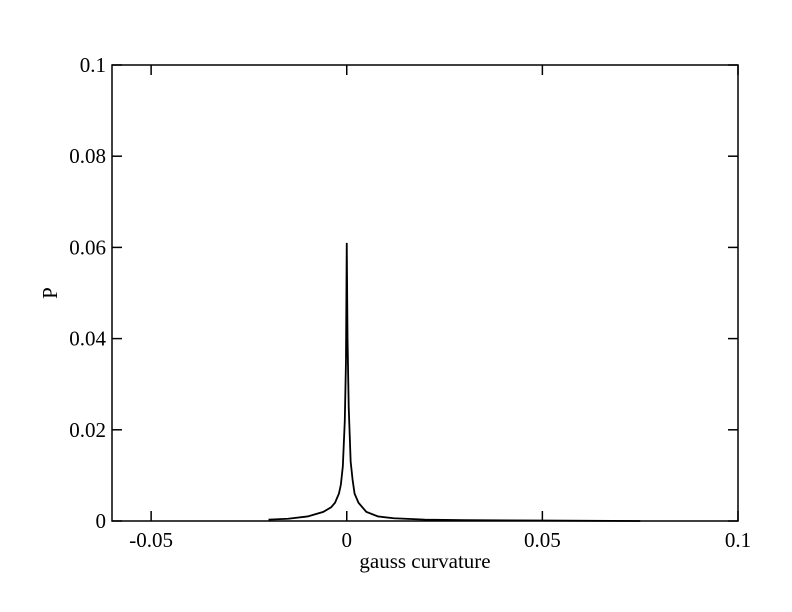 The image size is (792, 612). What do you see at coordinates (151, 540) in the screenshot?
I see `x-tick-label: -0.05` at bounding box center [151, 540].